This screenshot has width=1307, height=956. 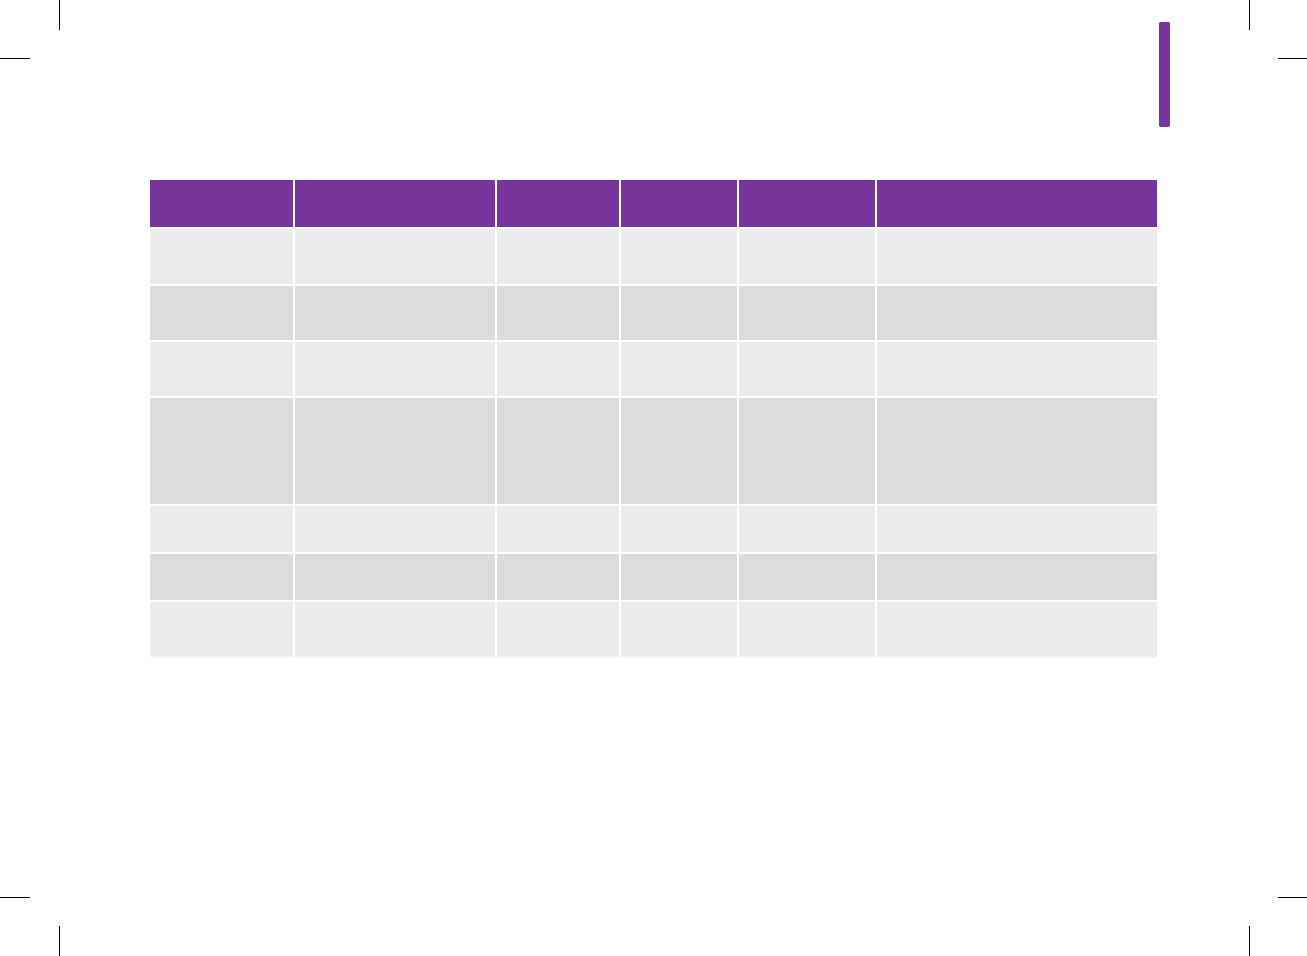 I want to click on accent-bar, so click(x=1164, y=74).